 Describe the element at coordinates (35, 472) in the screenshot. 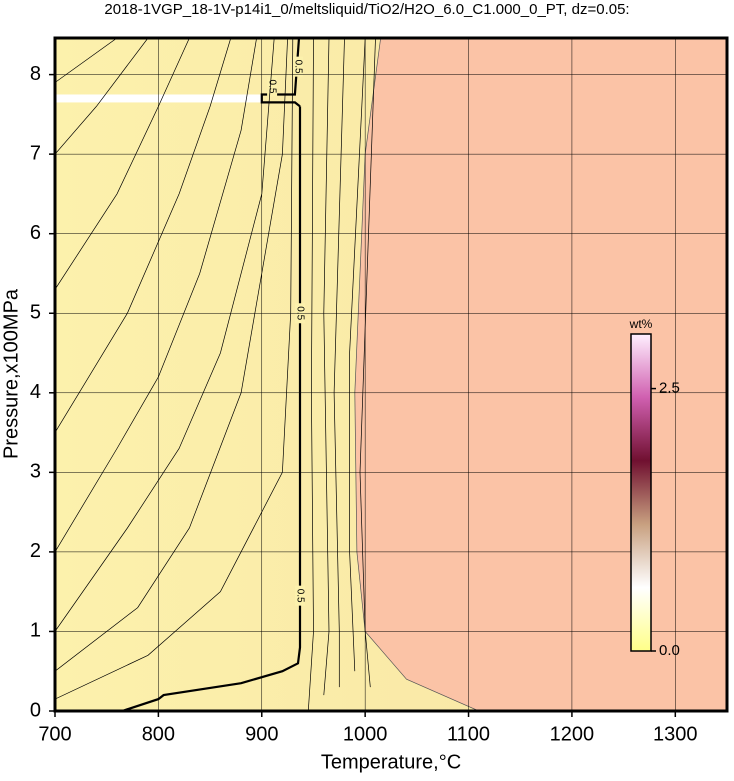

I see `y-tick-label: 3` at that location.